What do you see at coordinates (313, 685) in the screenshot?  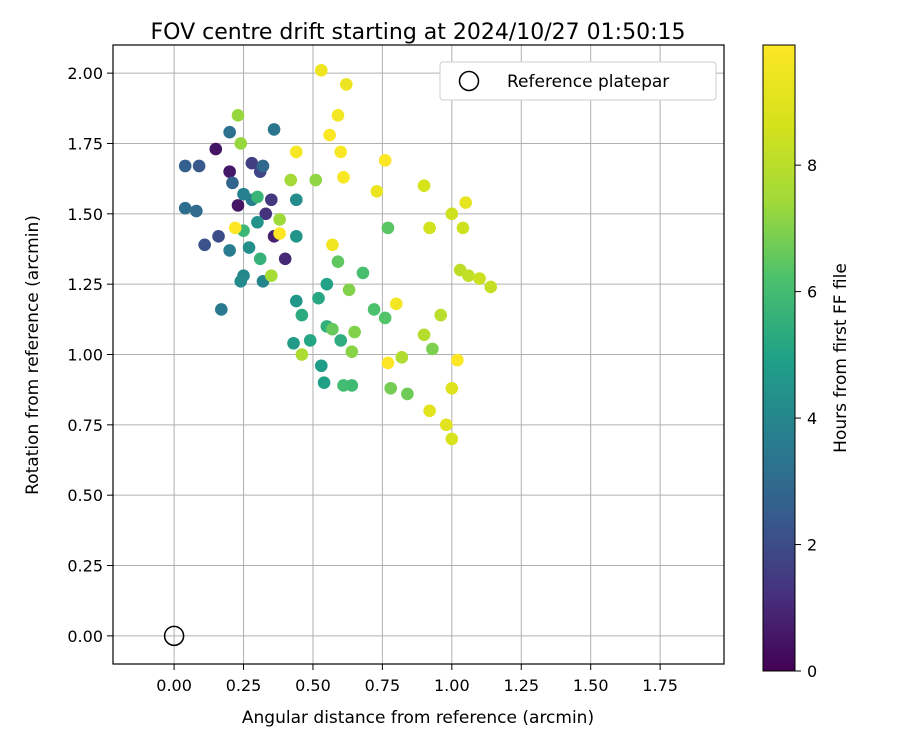 I see `x-tick-label: 0.50` at bounding box center [313, 685].